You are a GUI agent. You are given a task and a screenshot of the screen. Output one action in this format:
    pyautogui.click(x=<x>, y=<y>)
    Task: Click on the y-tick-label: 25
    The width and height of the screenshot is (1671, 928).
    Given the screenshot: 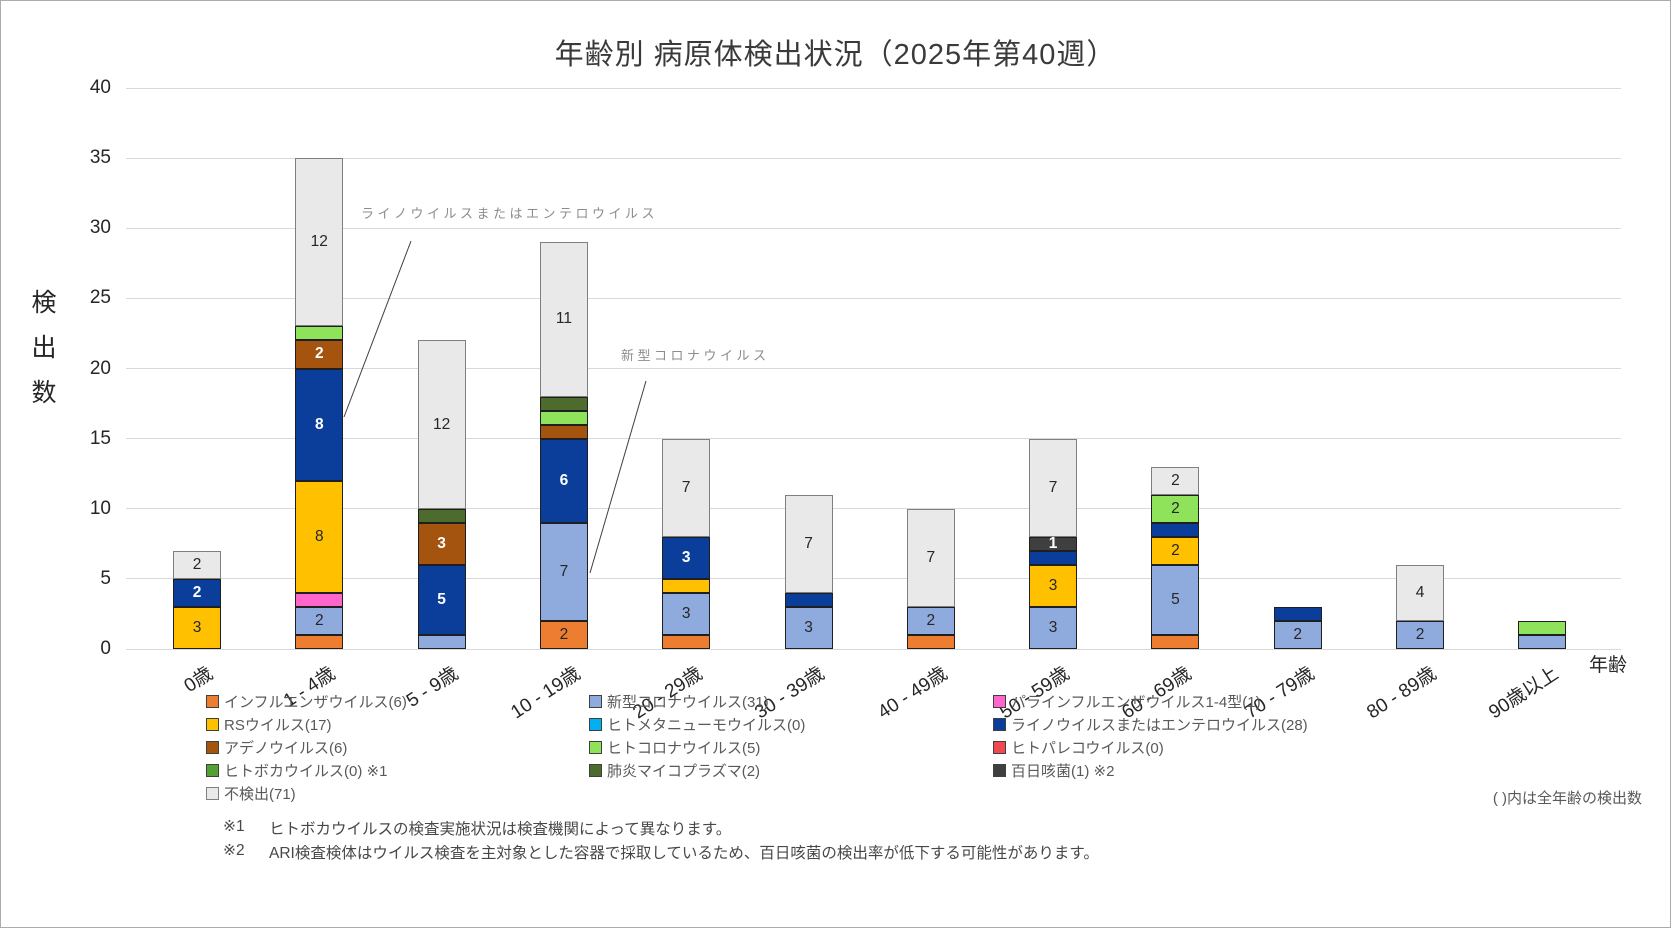 What is the action you would take?
    pyautogui.click(x=100, y=298)
    